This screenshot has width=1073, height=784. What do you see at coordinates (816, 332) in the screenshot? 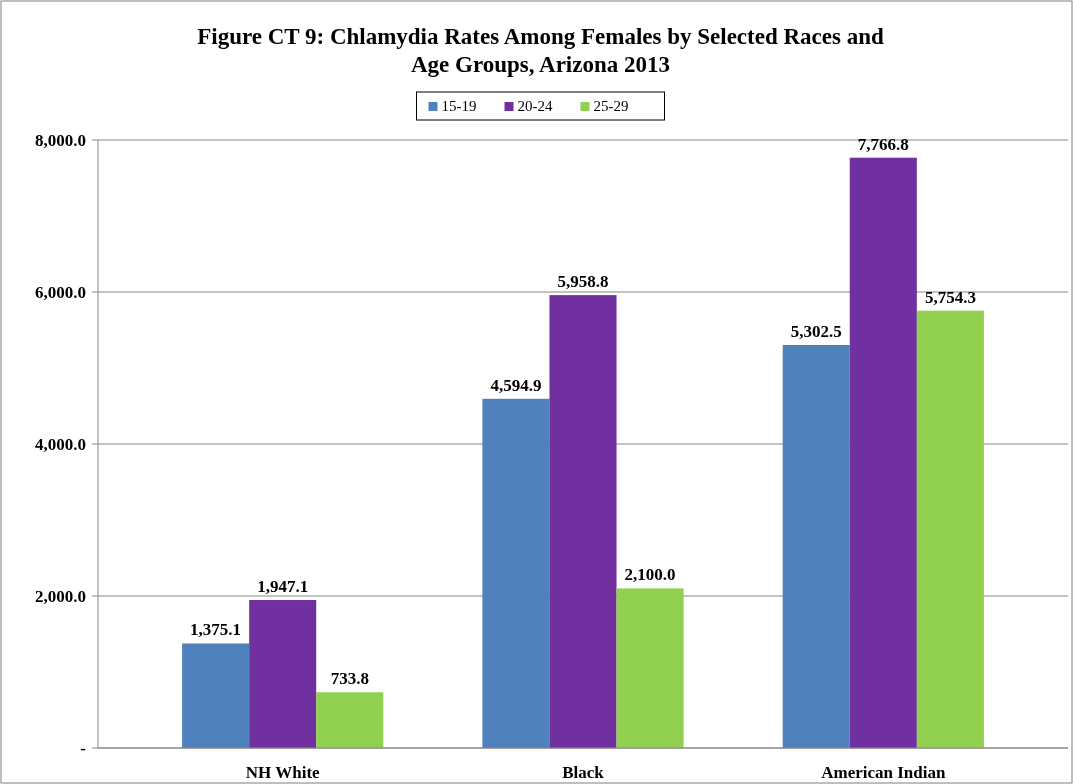
I see `data-label: 5,302.5` at bounding box center [816, 332].